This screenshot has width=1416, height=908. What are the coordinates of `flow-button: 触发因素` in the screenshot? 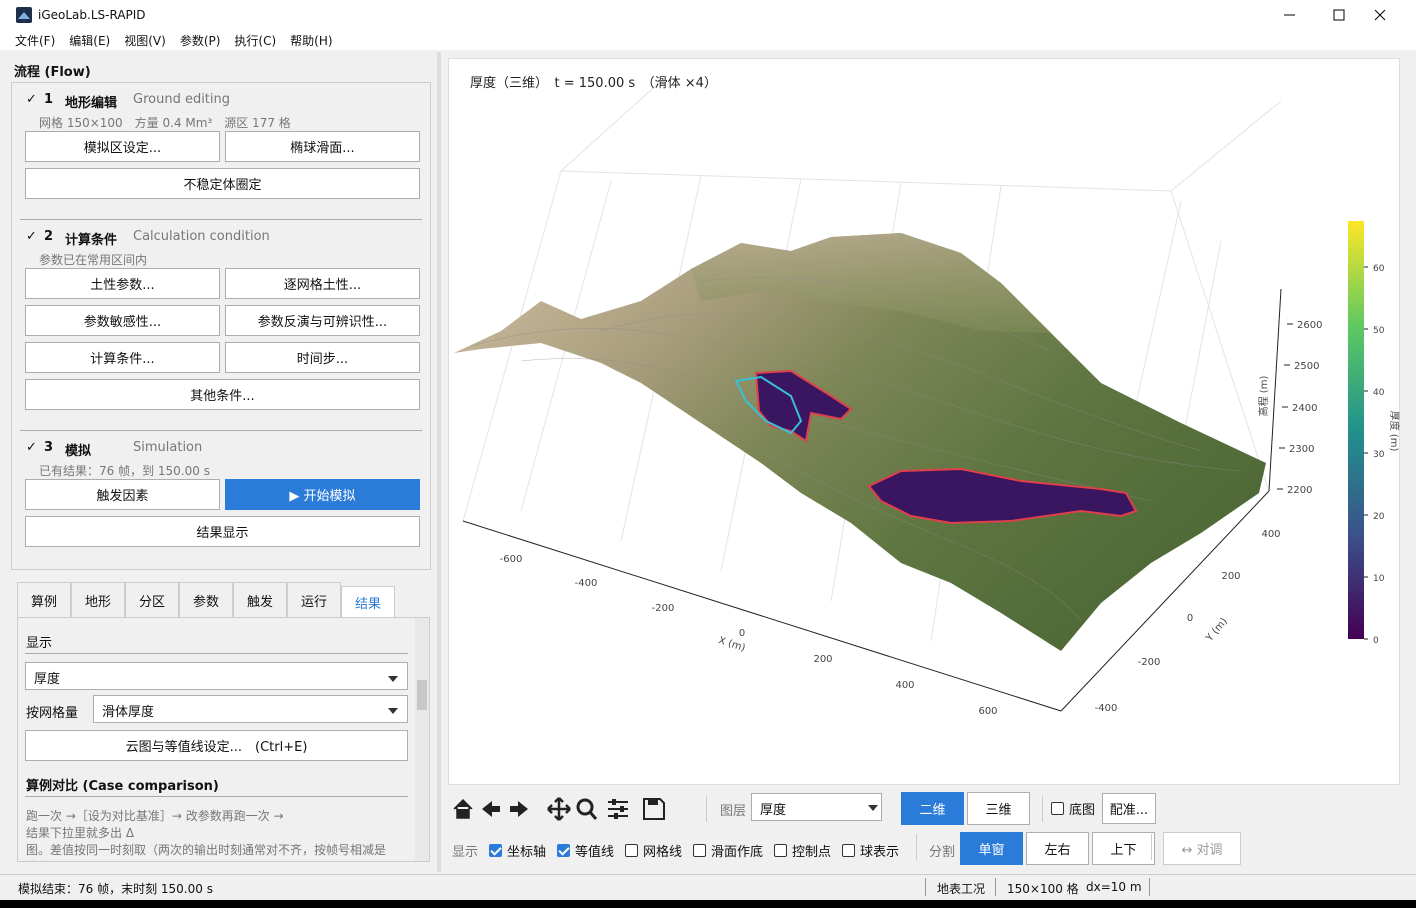 It's located at (122, 494).